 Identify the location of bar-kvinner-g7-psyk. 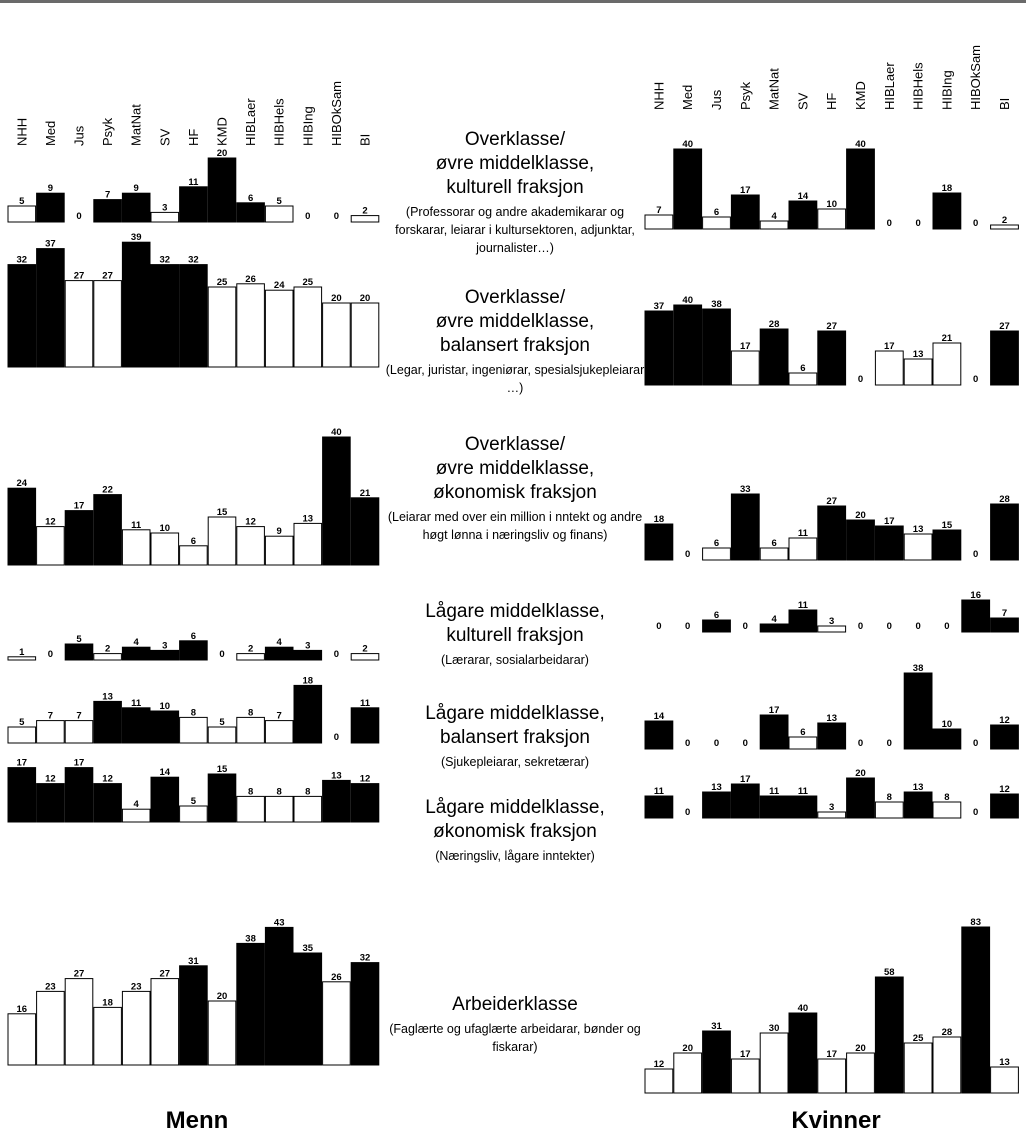
(745, 1076).